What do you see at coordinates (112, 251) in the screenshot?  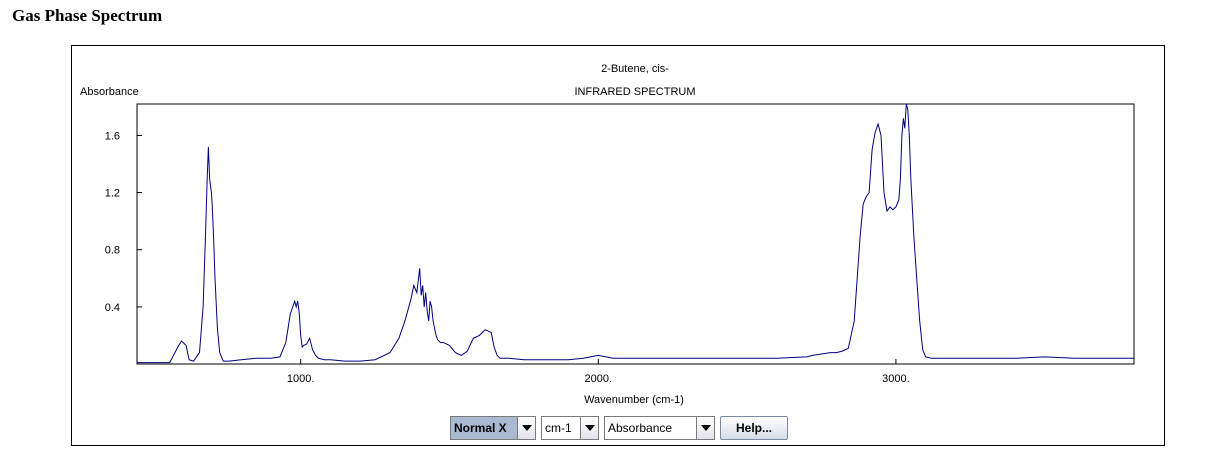 I see `y-tick-label: 0.8` at bounding box center [112, 251].